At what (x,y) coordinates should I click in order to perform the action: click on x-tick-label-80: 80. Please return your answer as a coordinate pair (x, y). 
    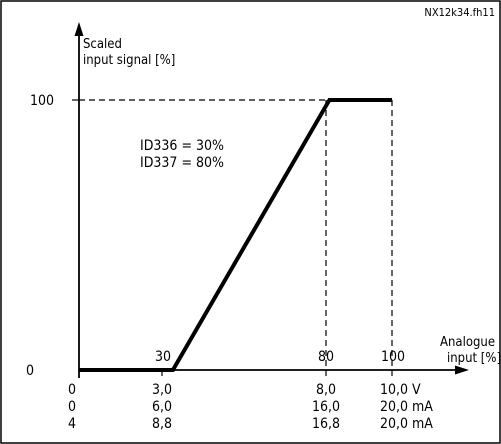
    Looking at the image, I should click on (326, 357).